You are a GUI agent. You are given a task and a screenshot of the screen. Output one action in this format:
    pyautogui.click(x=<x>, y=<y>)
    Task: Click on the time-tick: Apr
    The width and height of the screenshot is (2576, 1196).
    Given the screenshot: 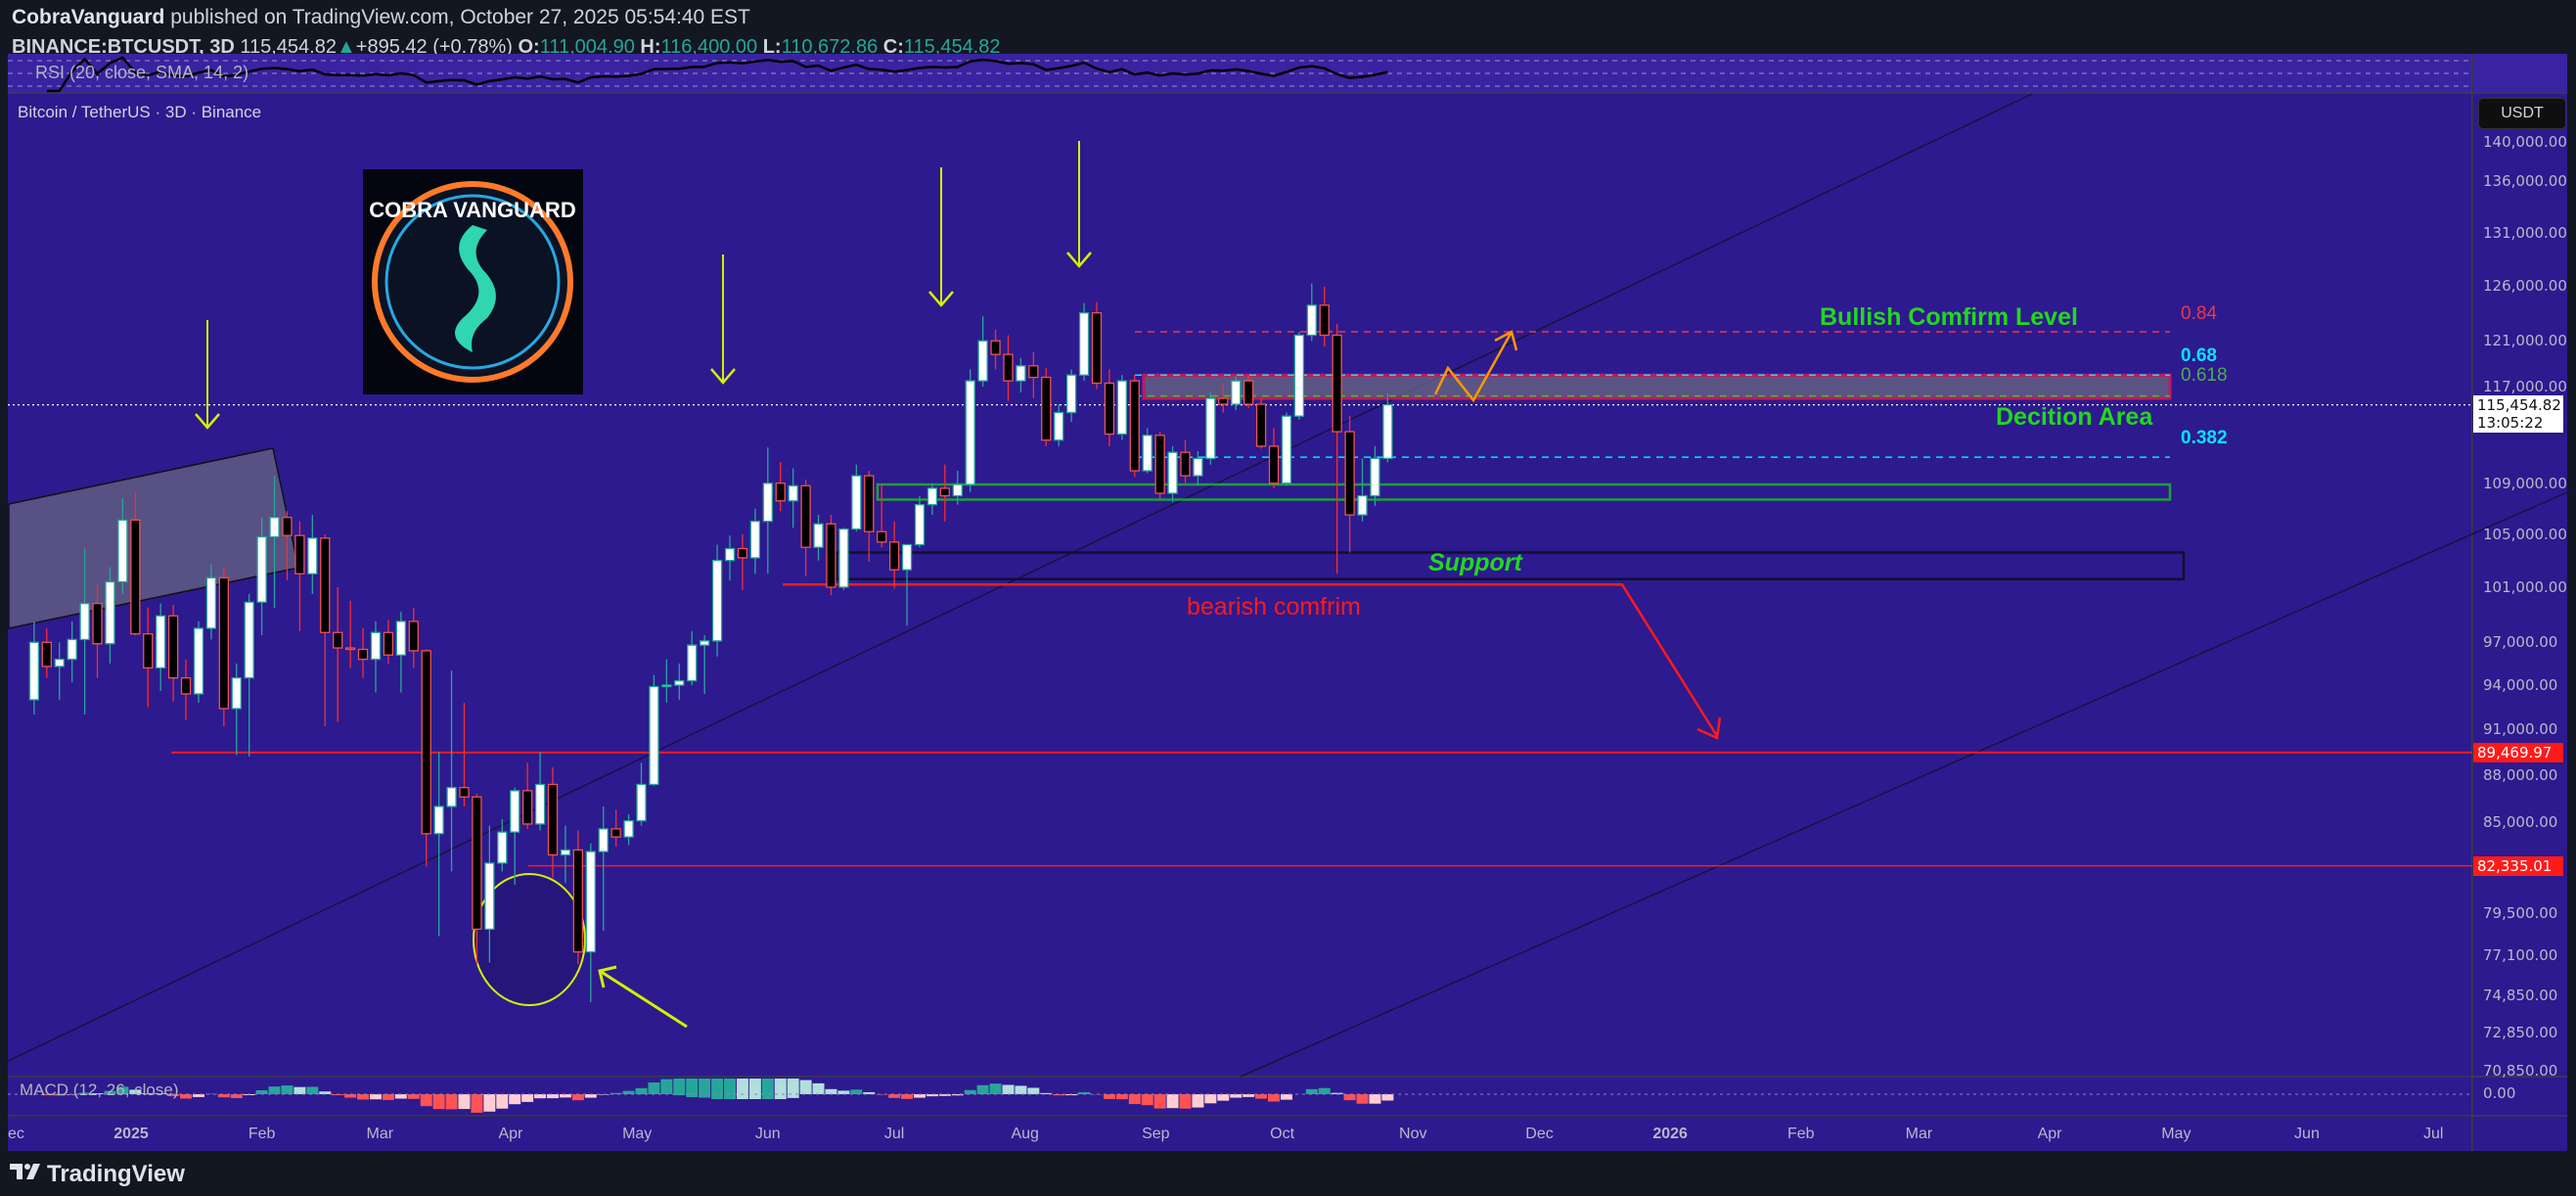 What is the action you would take?
    pyautogui.click(x=510, y=1134)
    